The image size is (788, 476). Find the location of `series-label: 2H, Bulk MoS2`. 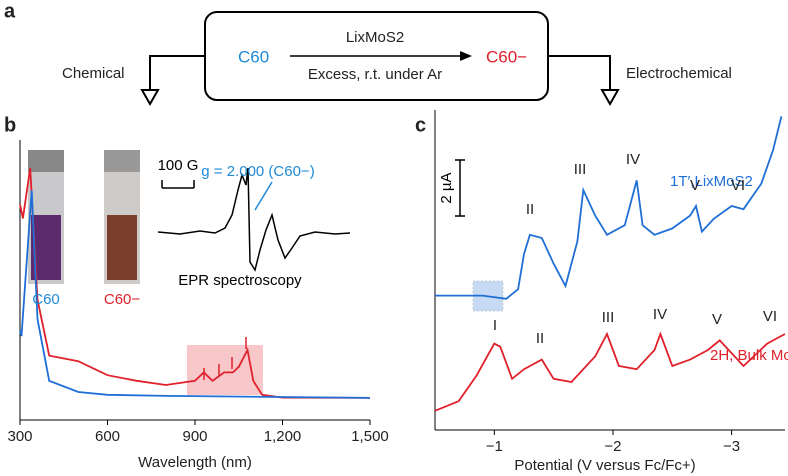

series-label: 2H, Bulk MoS2 is located at coordinates (749, 355).